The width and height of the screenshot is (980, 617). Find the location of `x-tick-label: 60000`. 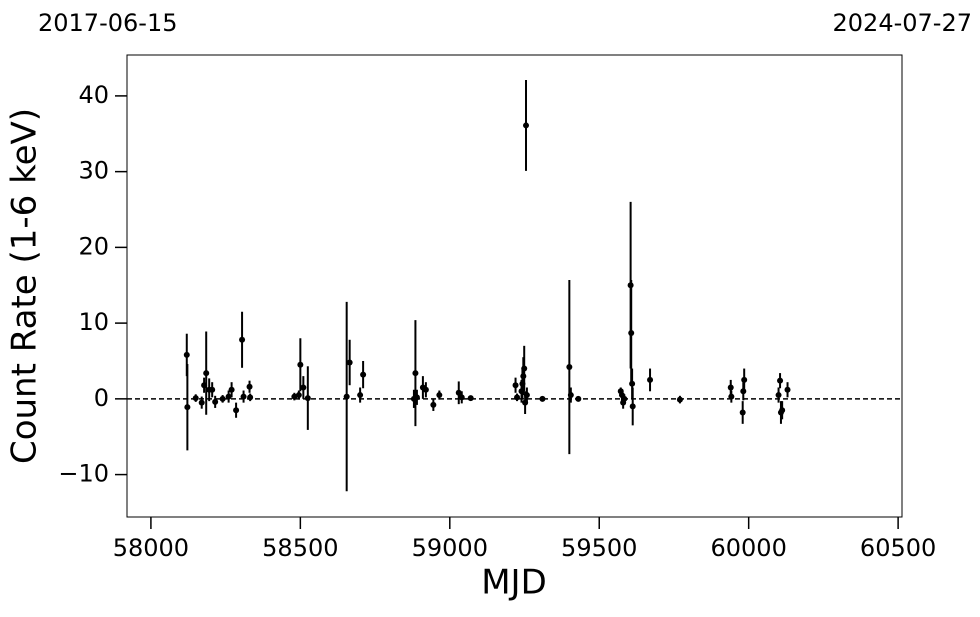

x-tick-label: 60000 is located at coordinates (748, 548).